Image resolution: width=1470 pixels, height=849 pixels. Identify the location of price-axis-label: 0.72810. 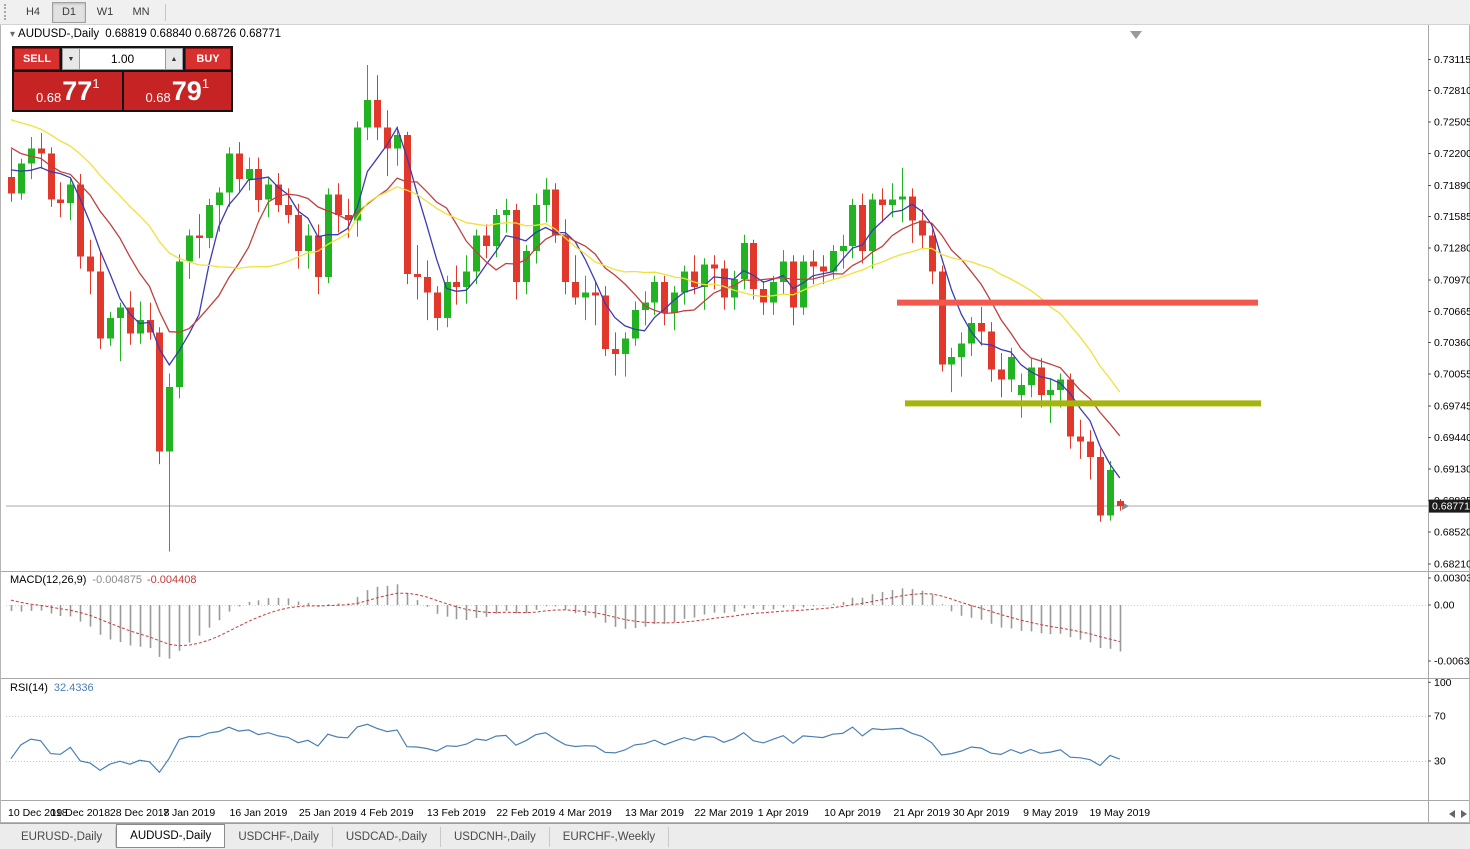
(1452, 91).